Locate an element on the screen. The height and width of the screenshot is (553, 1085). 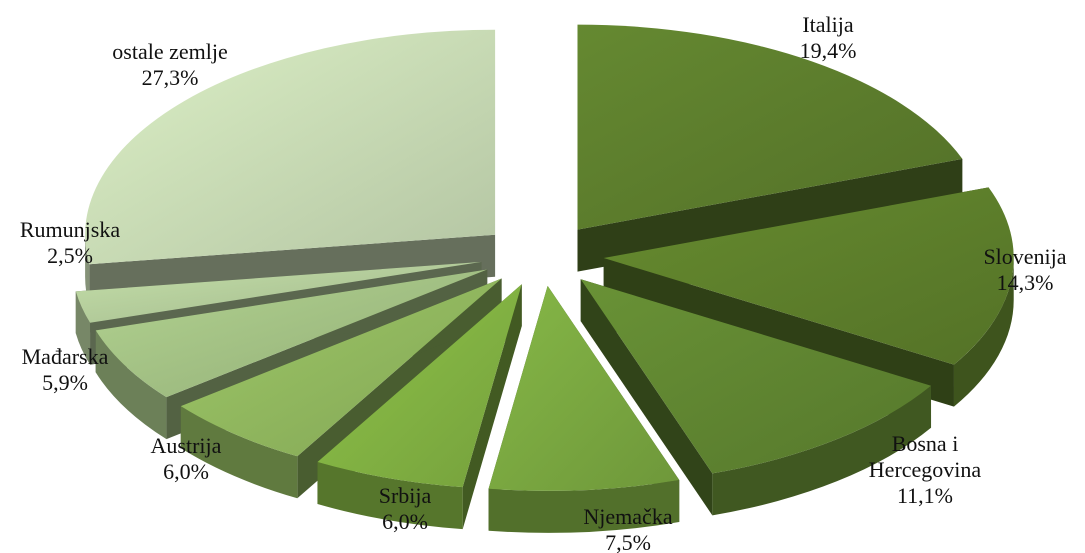
slice-label: Bosna i Hercegovina 11,1% is located at coordinates (925, 469).